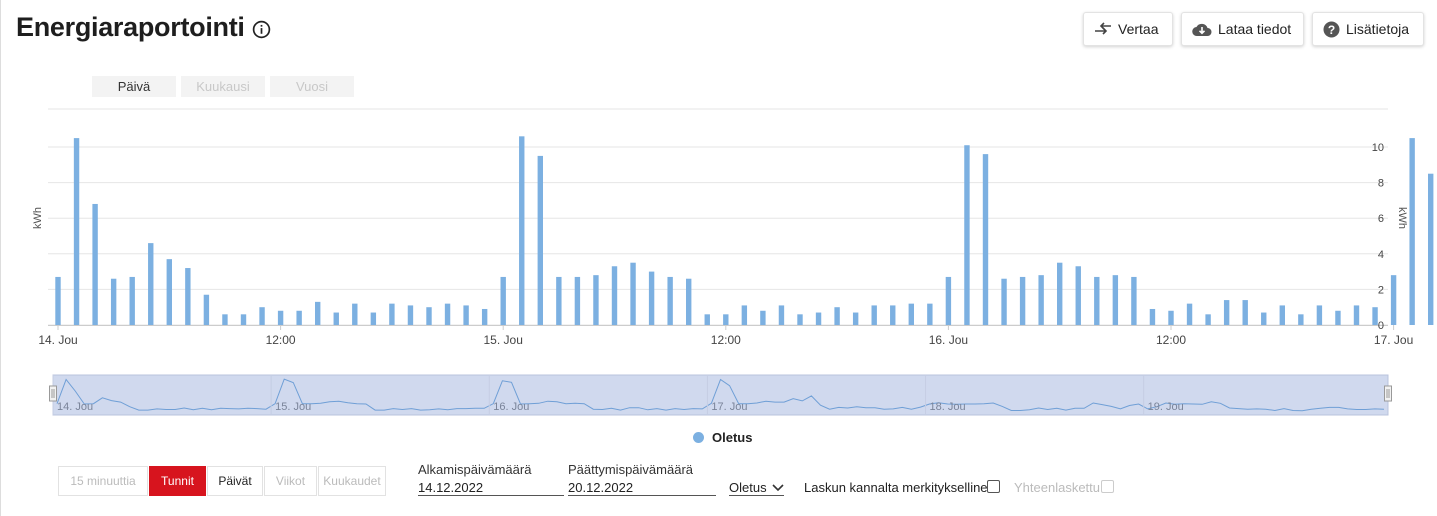 This screenshot has height=516, width=1437. Describe the element at coordinates (1381, 184) in the screenshot. I see `y-tick-label: 8` at that location.